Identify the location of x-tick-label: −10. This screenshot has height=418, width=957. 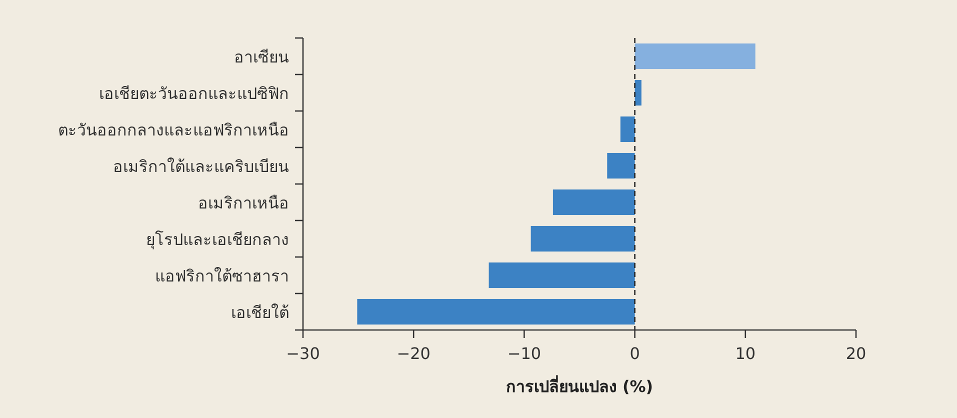
(524, 353).